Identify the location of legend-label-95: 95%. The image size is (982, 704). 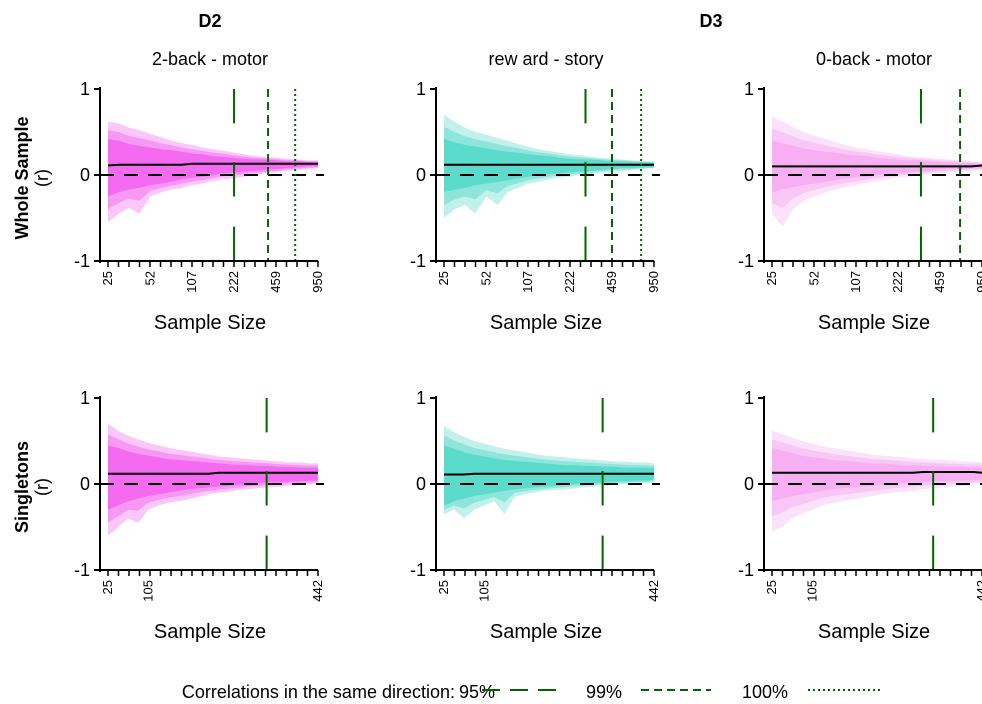
(477, 692).